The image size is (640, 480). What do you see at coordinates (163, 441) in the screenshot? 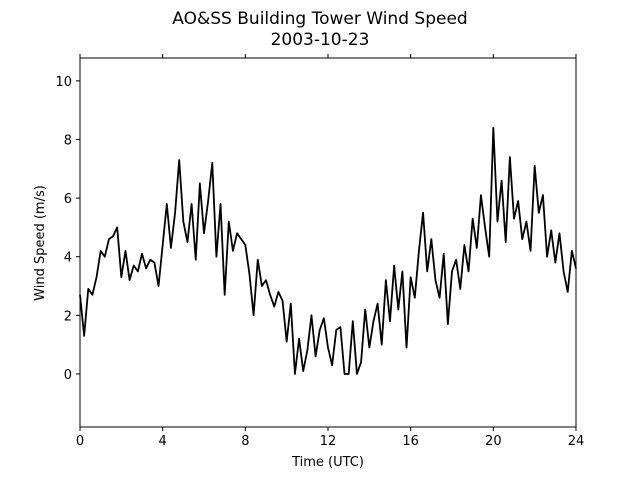
I see `x-tick-label: 4` at bounding box center [163, 441].